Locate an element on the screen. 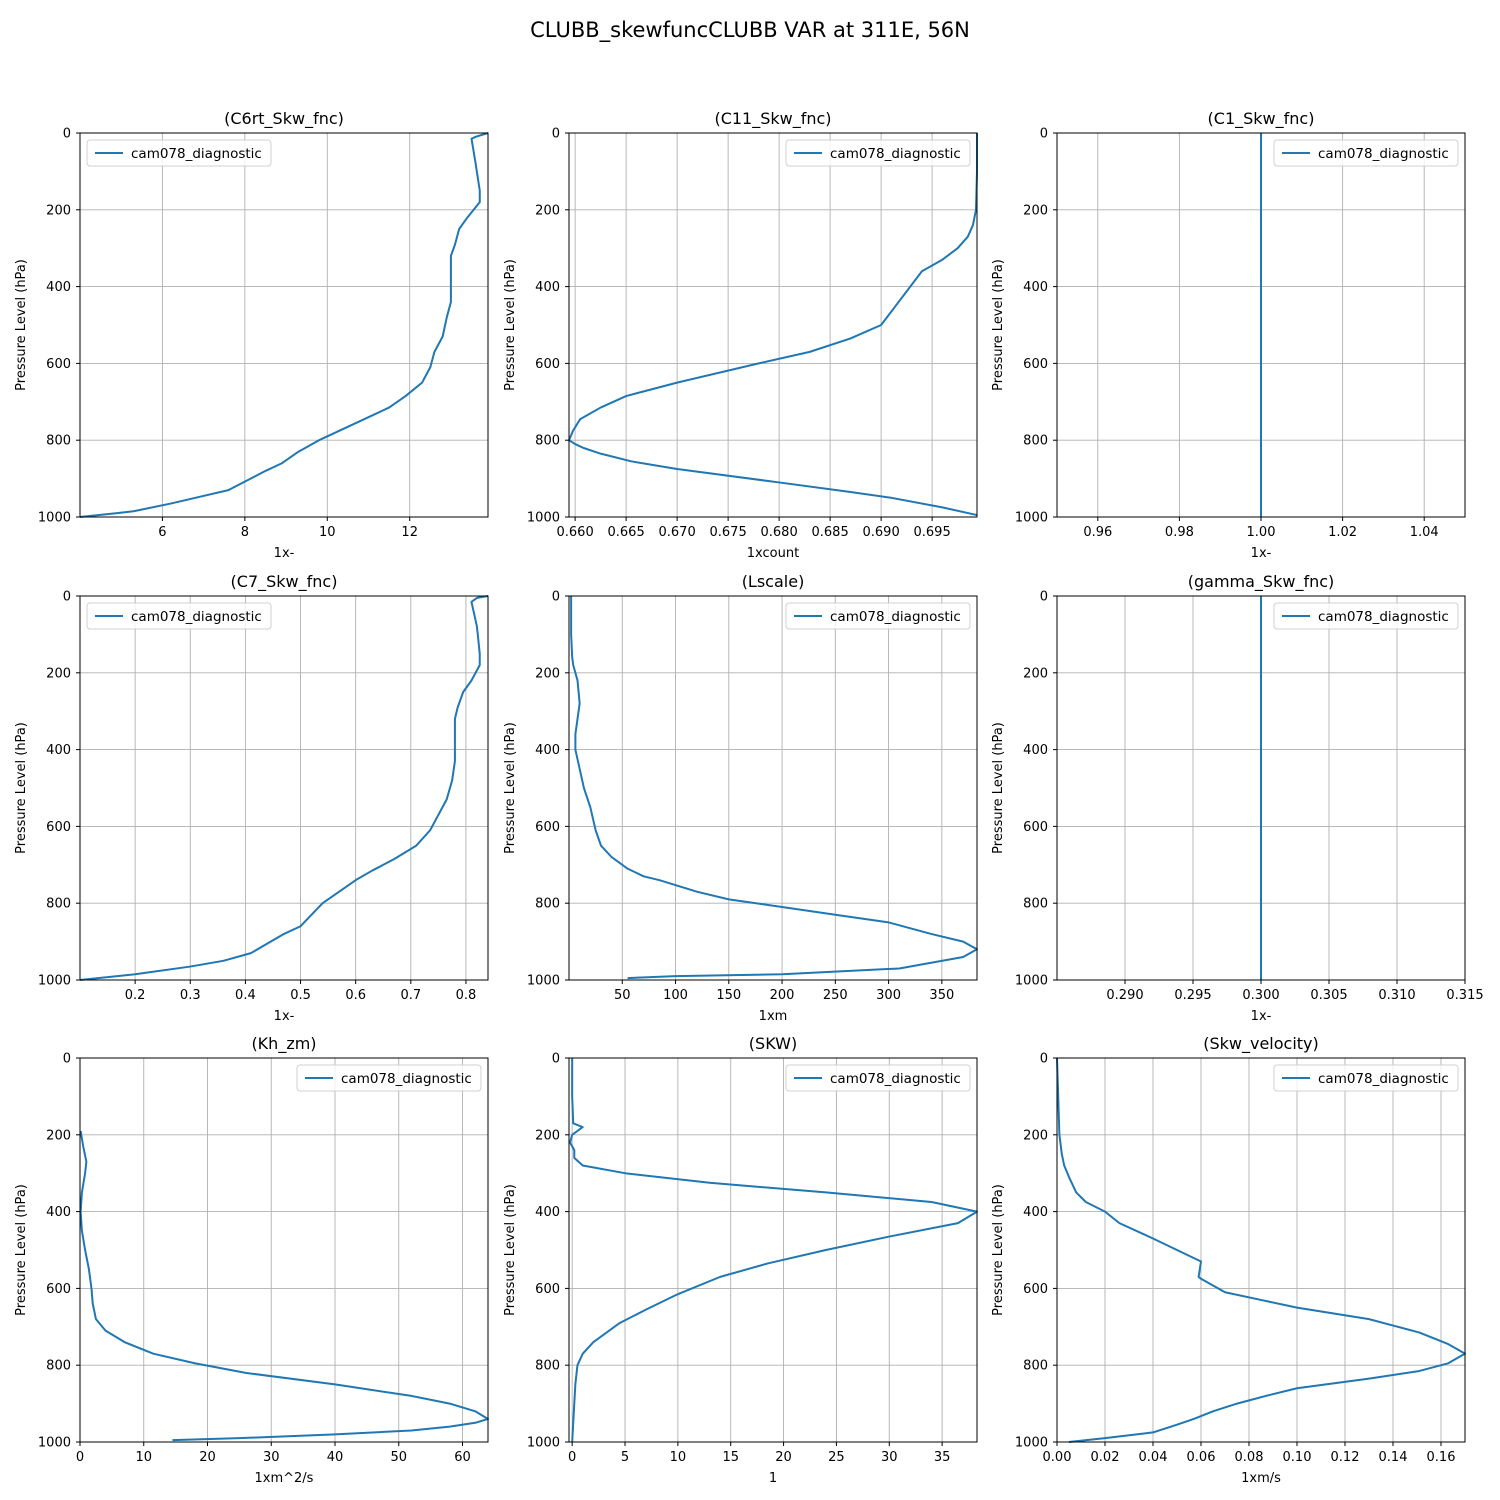 The width and height of the screenshot is (1500, 1500). chart-4-grid is located at coordinates (773, 788).